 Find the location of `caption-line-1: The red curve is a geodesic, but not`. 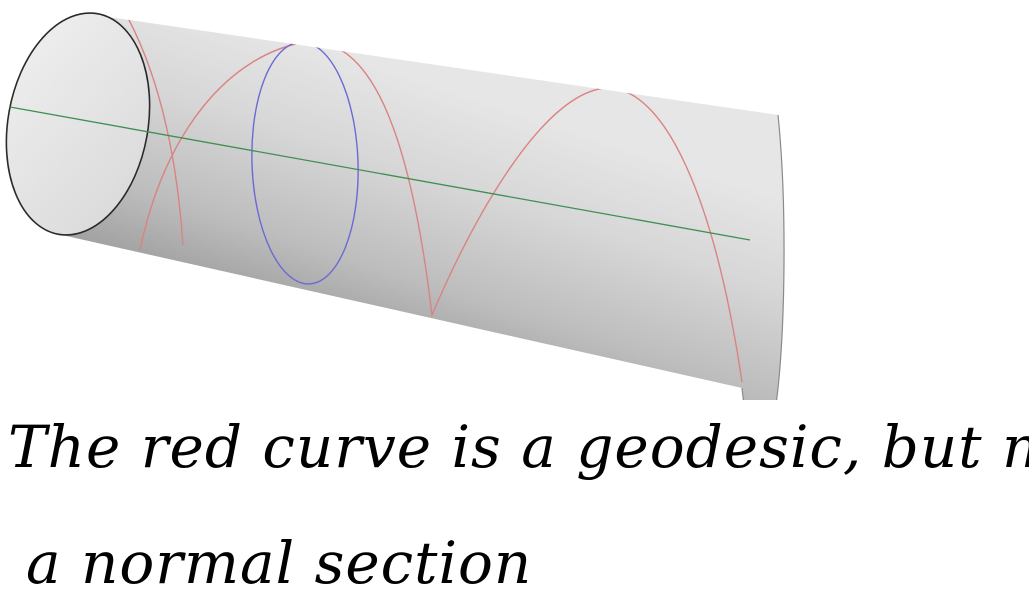

caption-line-1: The red curve is a geodesic, but not is located at coordinates (518, 447).